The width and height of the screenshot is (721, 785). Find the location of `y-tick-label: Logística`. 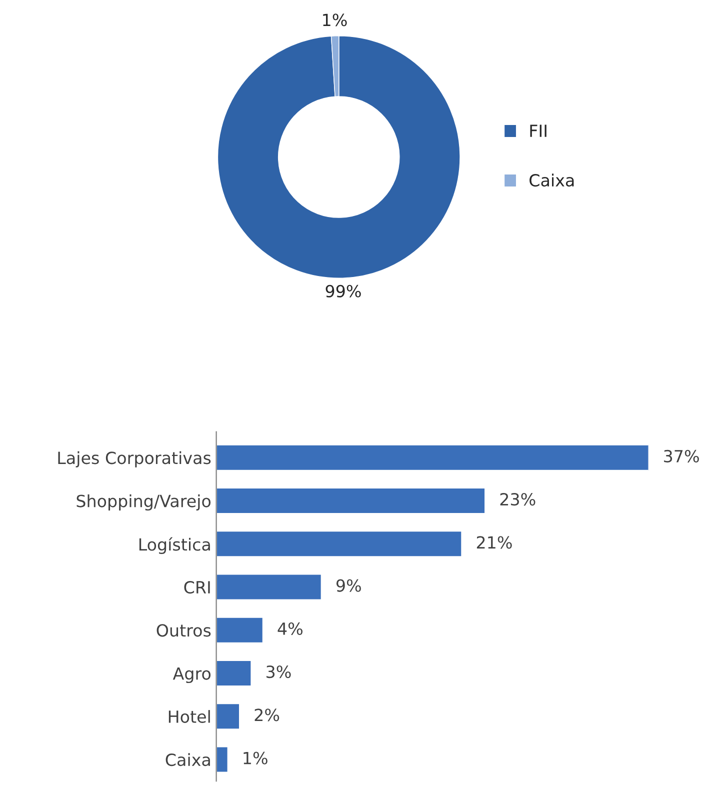

y-tick-label: Logística is located at coordinates (174, 545).